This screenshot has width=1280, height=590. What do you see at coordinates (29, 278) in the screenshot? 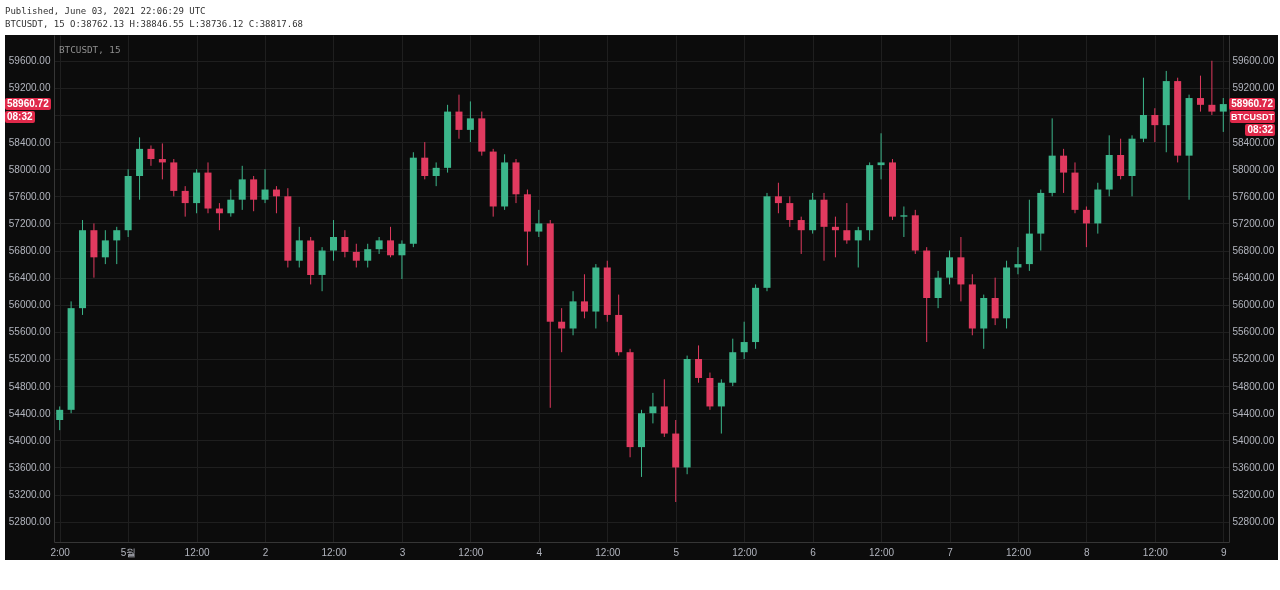
I see `y-tick-label: 56400.00` at bounding box center [29, 278].